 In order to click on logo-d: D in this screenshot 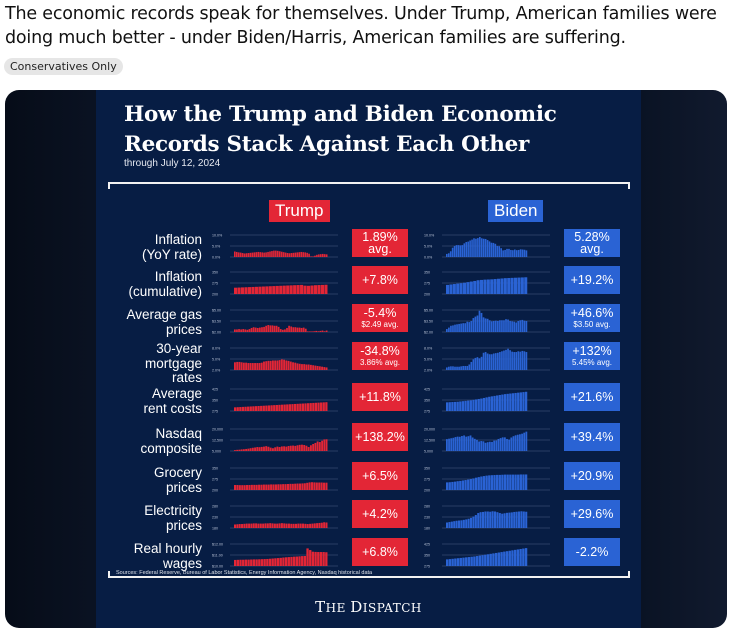, I will do `click(356, 607)`.